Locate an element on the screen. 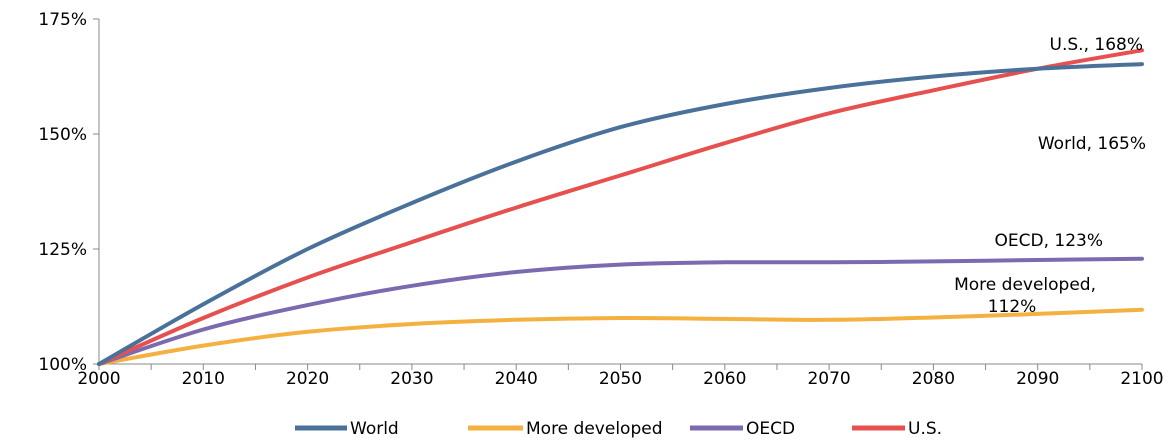 Image resolution: width=1175 pixels, height=441 pixels. annotation-more-developed-line-2: 112% is located at coordinates (1012, 307).